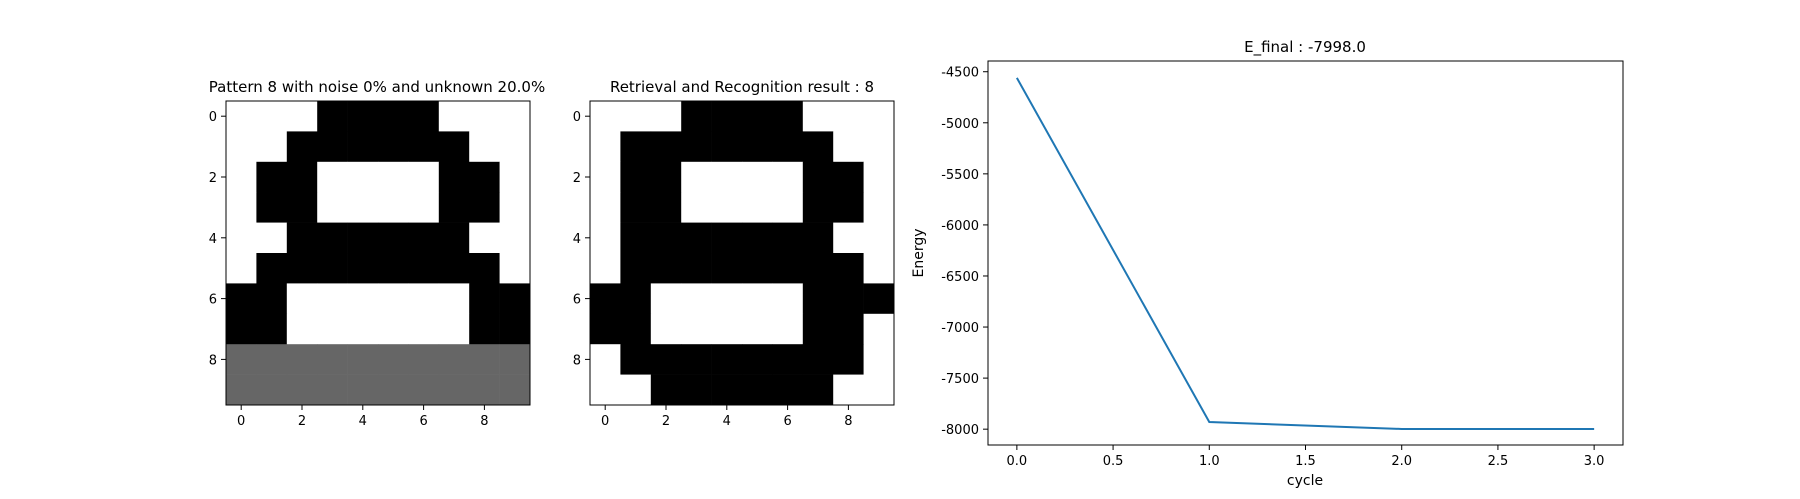 This screenshot has height=499, width=1800. I want to click on y-tick-label: -8000, so click(960, 430).